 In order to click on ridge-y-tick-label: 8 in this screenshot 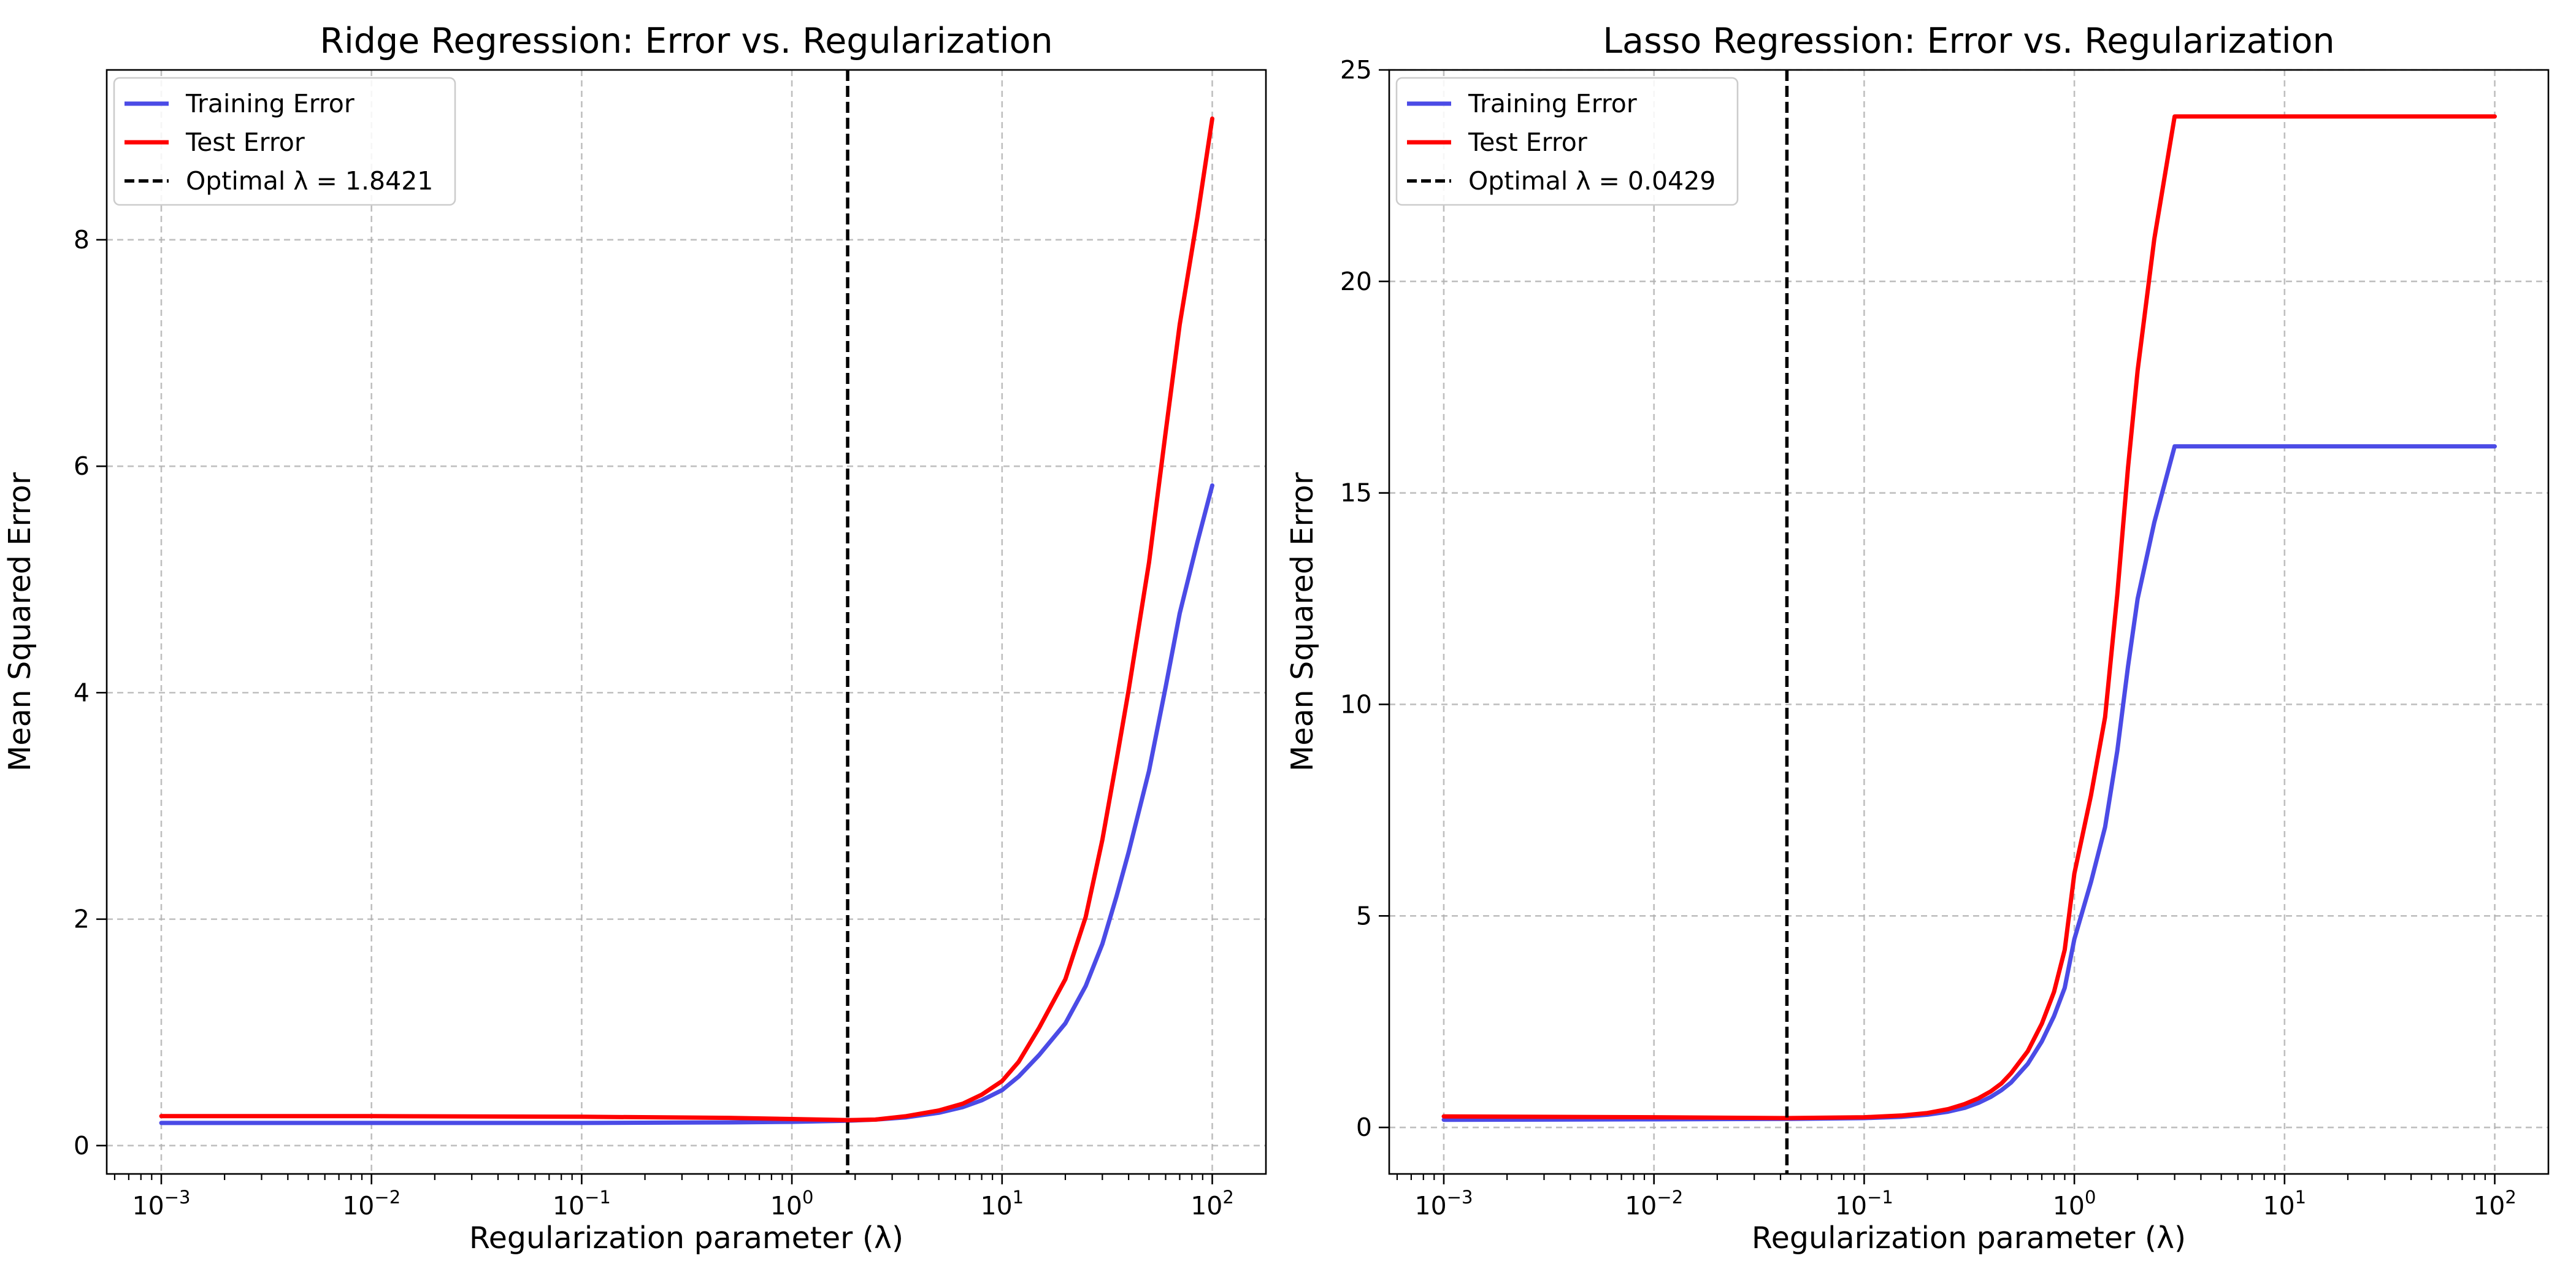, I will do `click(82, 240)`.